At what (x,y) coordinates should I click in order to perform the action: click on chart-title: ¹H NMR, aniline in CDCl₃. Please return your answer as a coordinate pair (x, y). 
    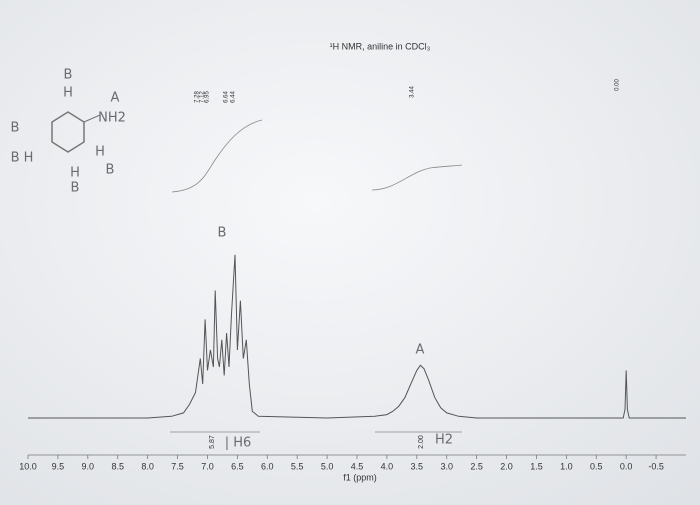
    Looking at the image, I should click on (380, 46).